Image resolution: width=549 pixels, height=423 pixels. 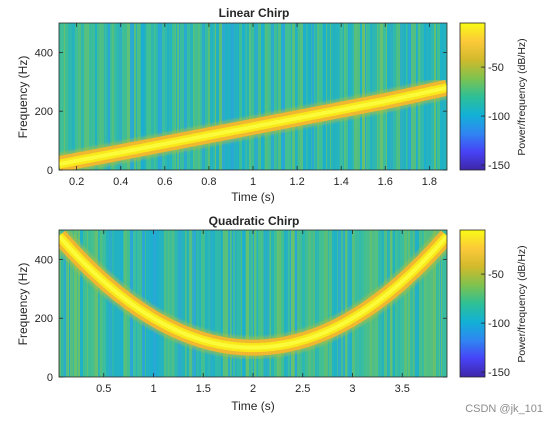 I want to click on x-tick-label: 1, so click(x=153, y=389).